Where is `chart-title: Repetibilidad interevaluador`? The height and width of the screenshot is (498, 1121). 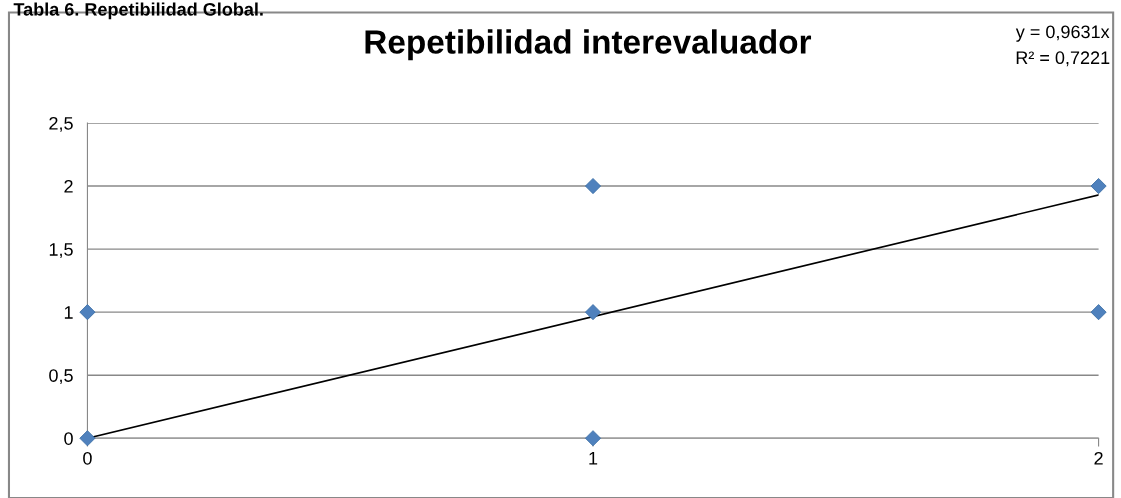
chart-title: Repetibilidad interevaluador is located at coordinates (588, 45).